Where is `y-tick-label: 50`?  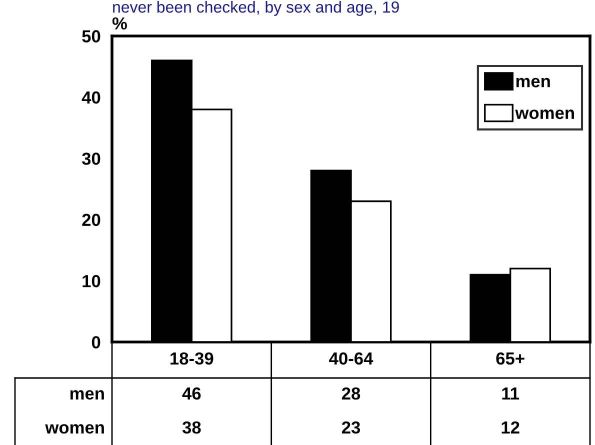
y-tick-label: 50 is located at coordinates (91, 36).